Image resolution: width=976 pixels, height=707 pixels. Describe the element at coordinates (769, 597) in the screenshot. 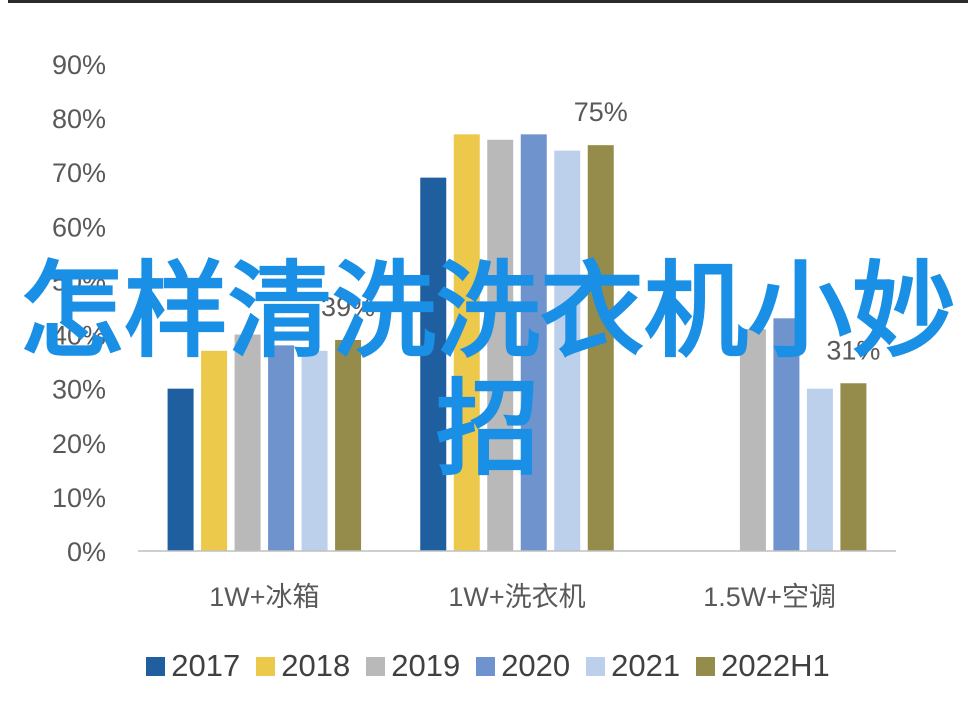

I see `category-label: 1.5W+空调` at that location.